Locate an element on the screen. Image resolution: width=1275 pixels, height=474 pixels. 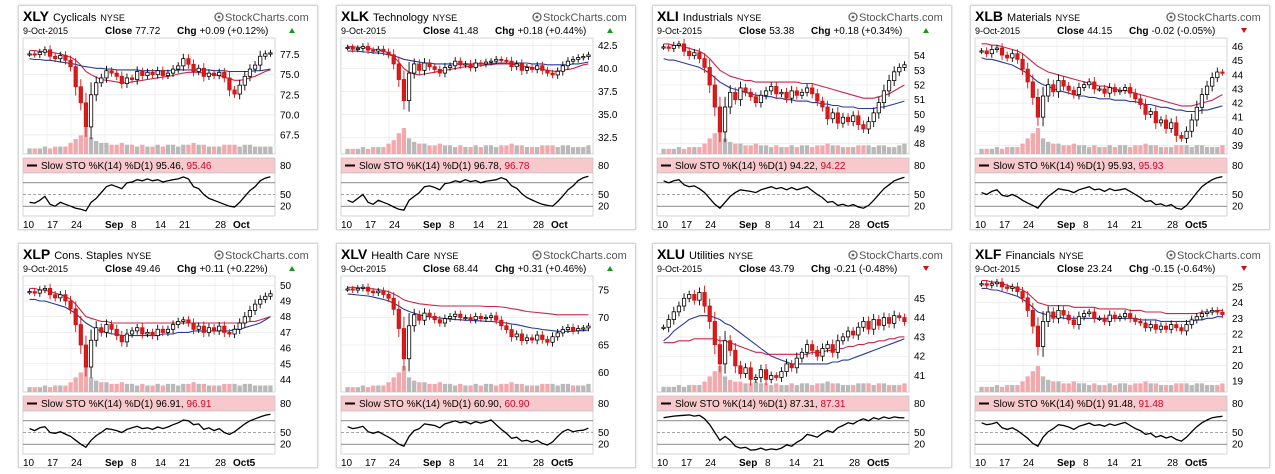
price-tick-label: 41 is located at coordinates (1238, 118).